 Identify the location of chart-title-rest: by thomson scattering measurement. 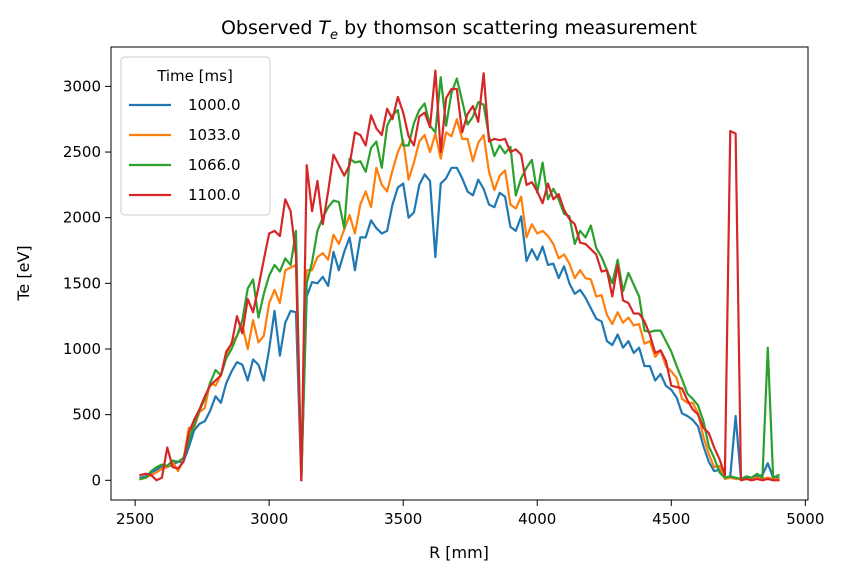
(517, 28).